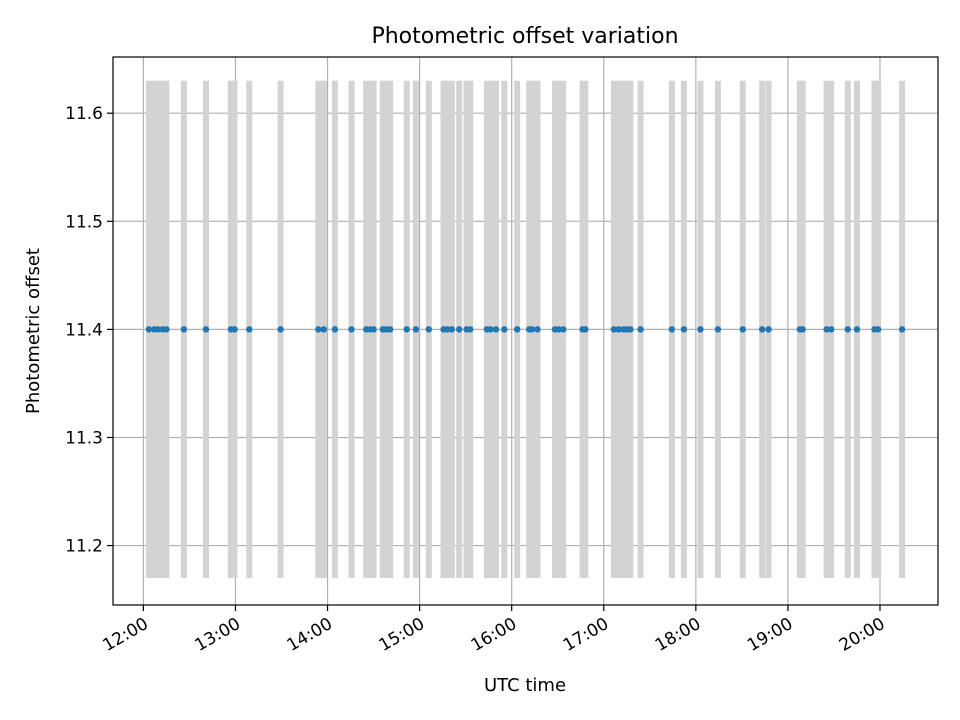  Describe the element at coordinates (524, 36) in the screenshot. I see `chart-title: Photometric offset variation` at that location.